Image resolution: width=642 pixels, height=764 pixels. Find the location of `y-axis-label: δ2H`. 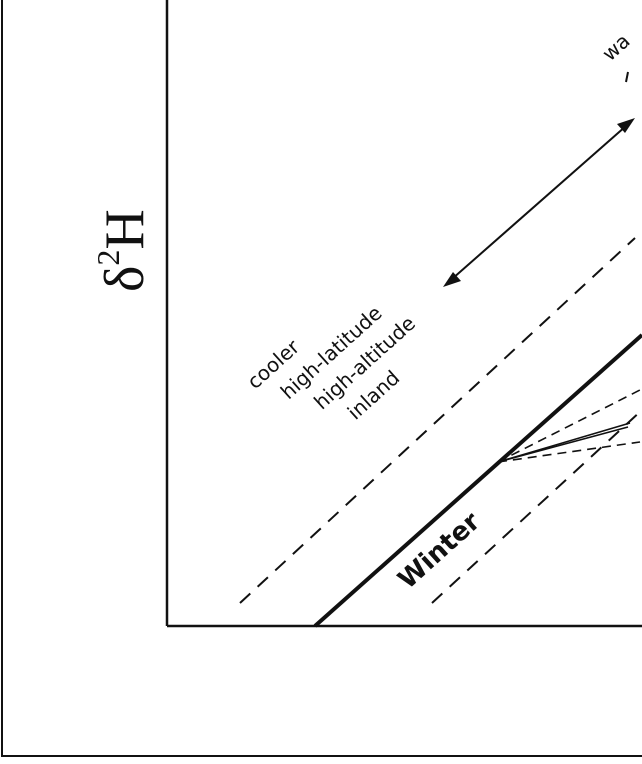

y-axis-label: δ2H is located at coordinates (123, 250).